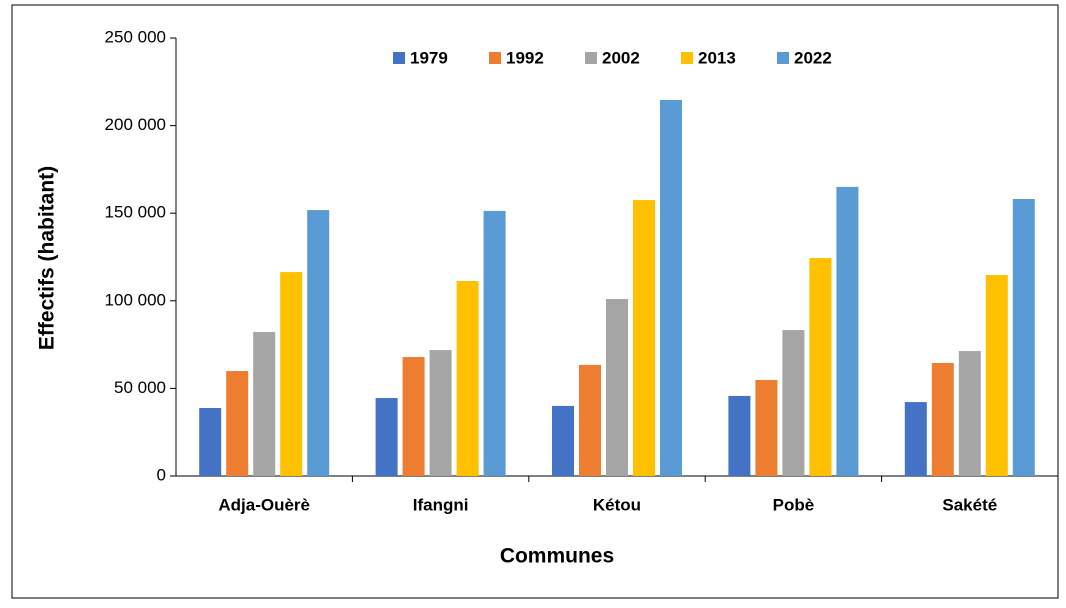  Describe the element at coordinates (557, 556) in the screenshot. I see `x-axis-title: Communes` at that location.